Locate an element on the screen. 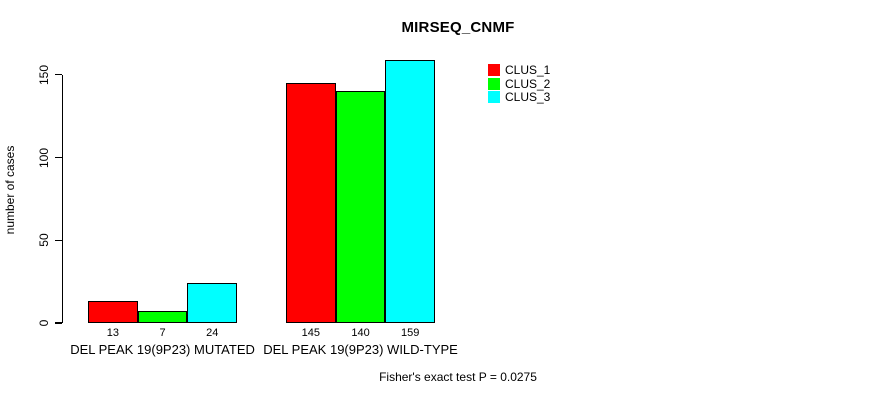 This screenshot has height=400, width=890. bar-clus_2-wildtype is located at coordinates (360, 207).